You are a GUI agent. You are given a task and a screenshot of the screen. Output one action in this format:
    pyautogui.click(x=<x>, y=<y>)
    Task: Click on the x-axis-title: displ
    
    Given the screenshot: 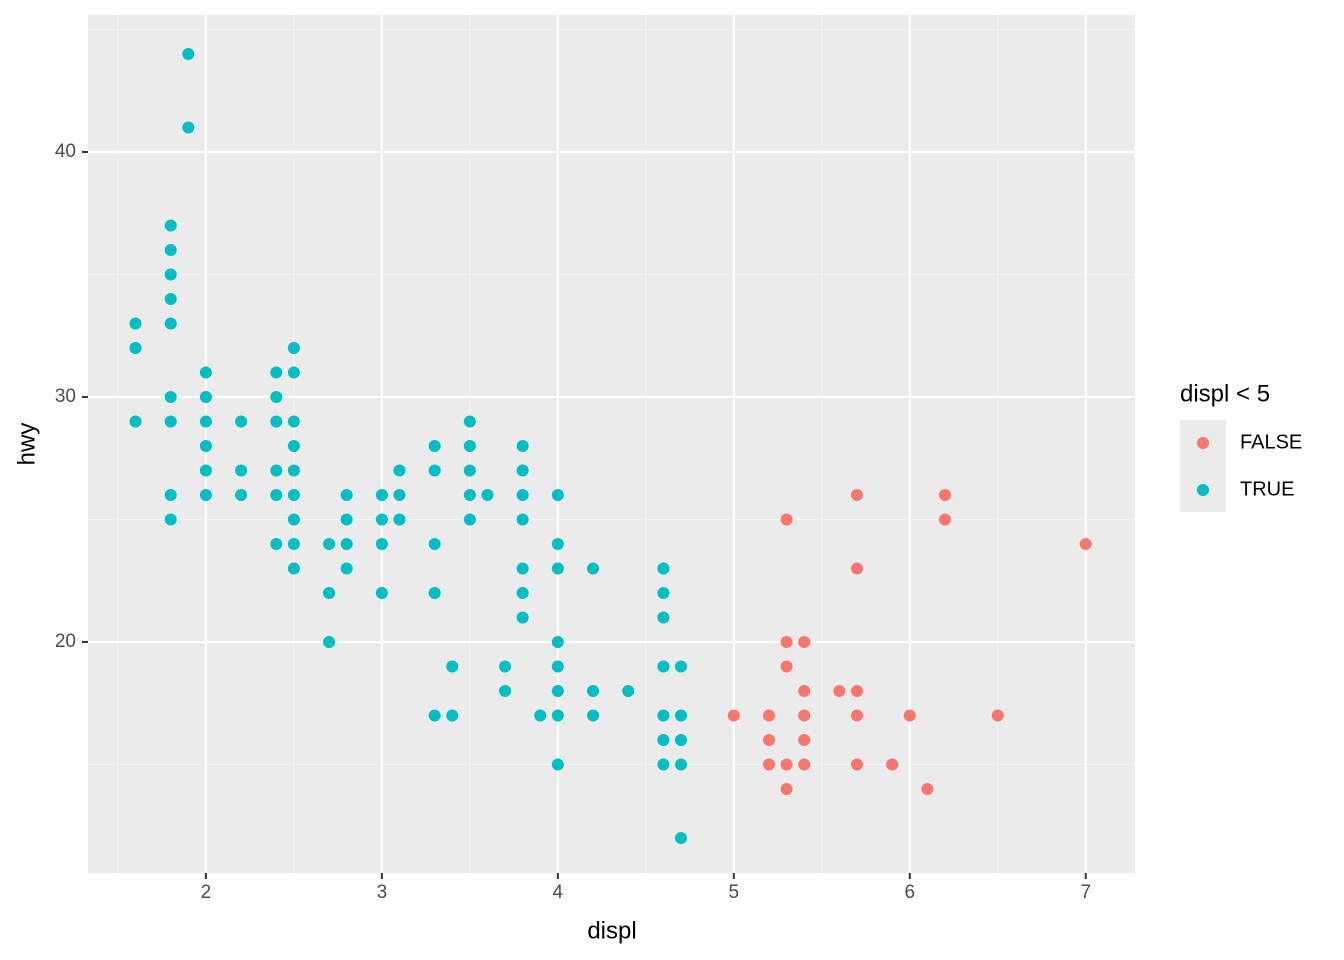 What is the action you would take?
    pyautogui.click(x=611, y=930)
    